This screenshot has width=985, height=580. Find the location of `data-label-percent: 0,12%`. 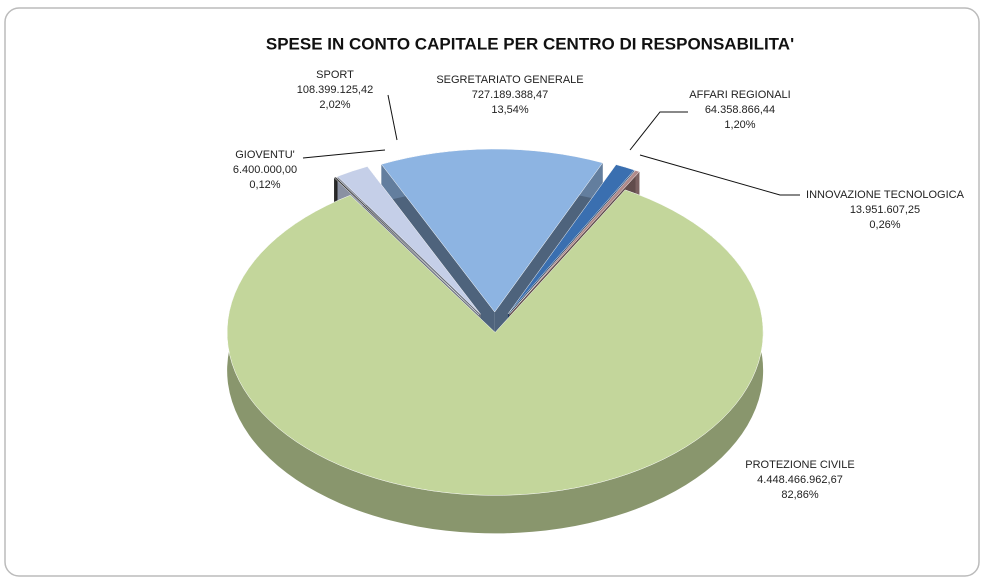

data-label-percent: 0,12% is located at coordinates (264, 185).